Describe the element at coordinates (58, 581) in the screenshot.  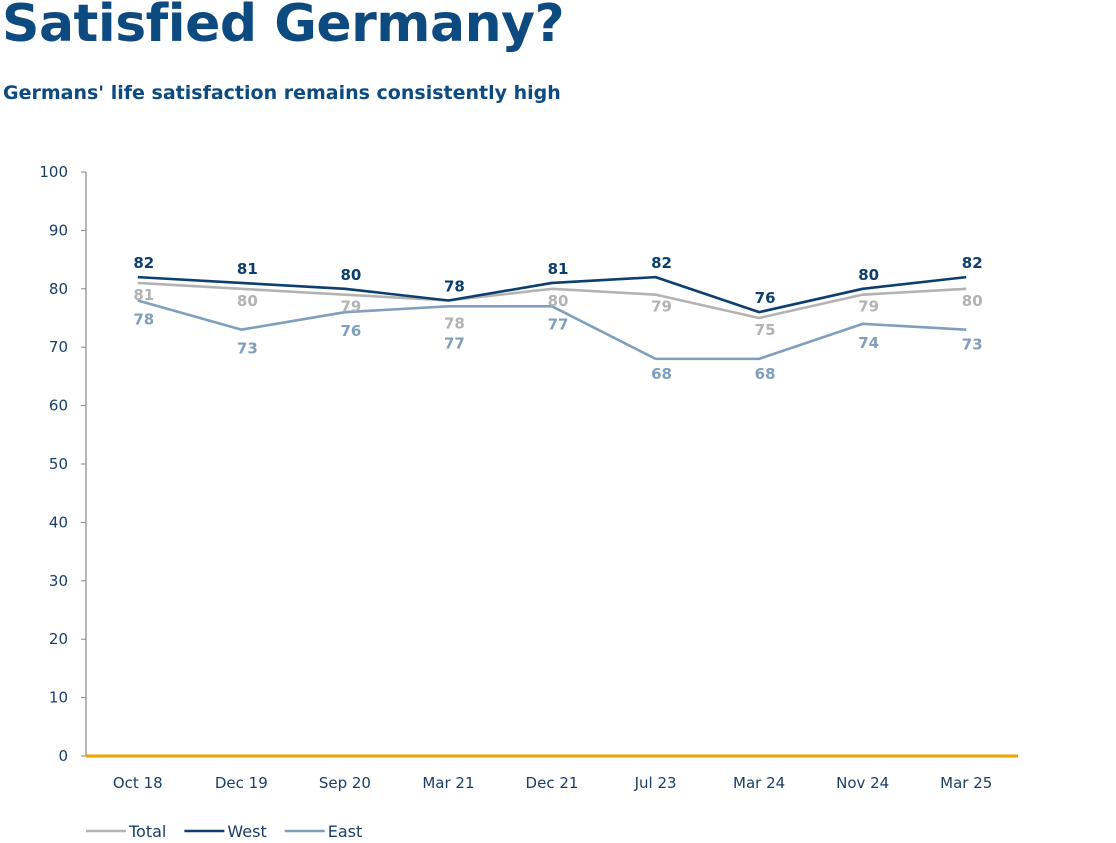
I see `y-tick-label: 30` at that location.